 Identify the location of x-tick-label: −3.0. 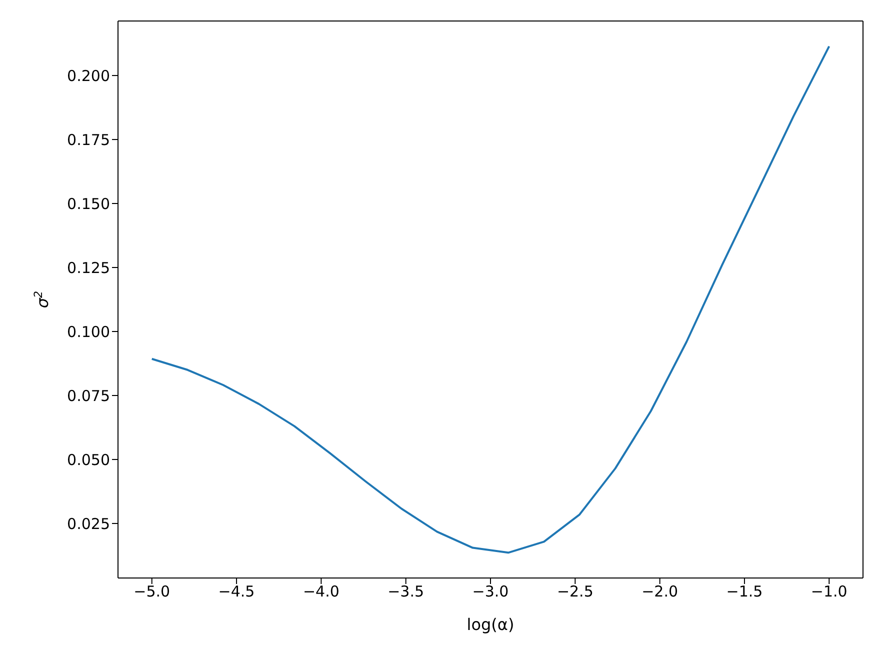
(490, 591).